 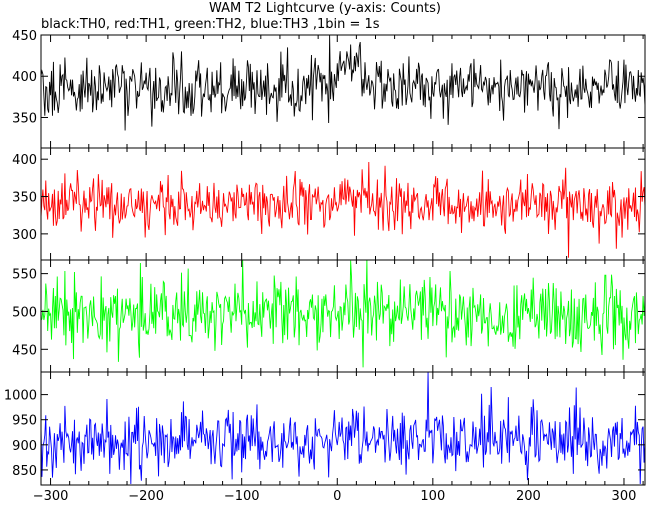 I want to click on chart-title: WAM T2 Lightcurve (y-axis: Counts), so click(x=325, y=8).